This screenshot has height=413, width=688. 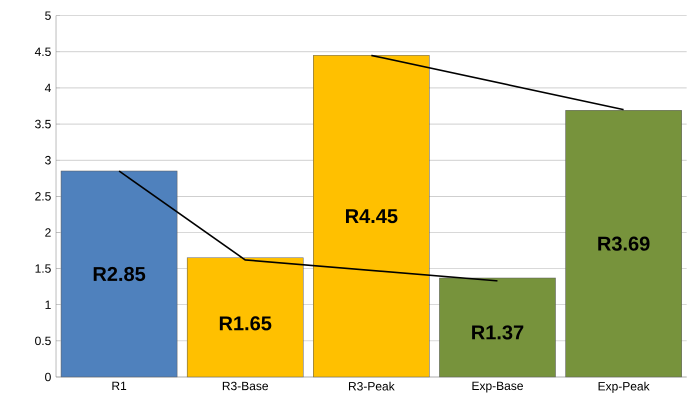 I want to click on x-tick-label: R3-Base, so click(x=245, y=386).